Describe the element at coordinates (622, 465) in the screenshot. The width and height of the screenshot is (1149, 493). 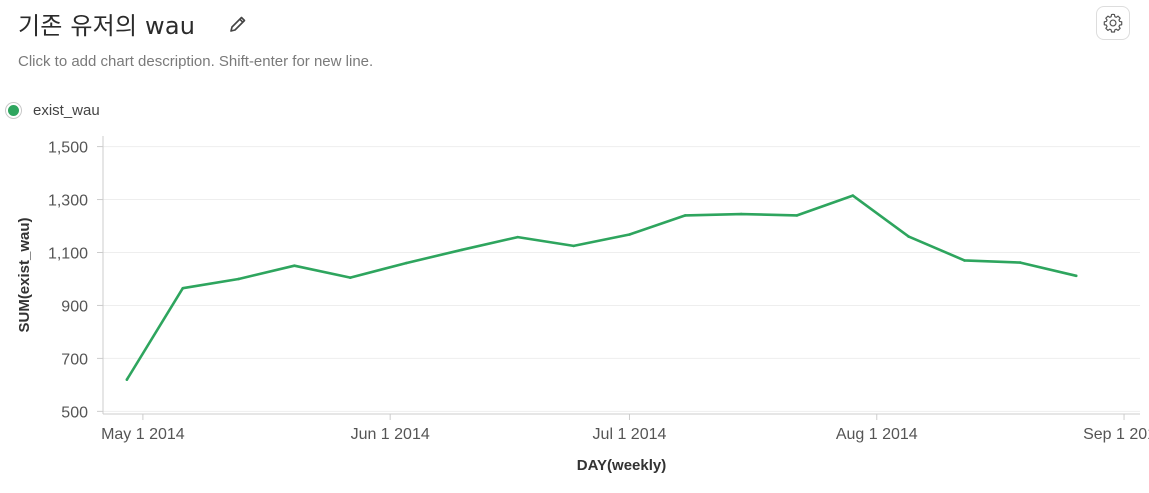
I see `x-axis-title: DAY(weekly)` at that location.